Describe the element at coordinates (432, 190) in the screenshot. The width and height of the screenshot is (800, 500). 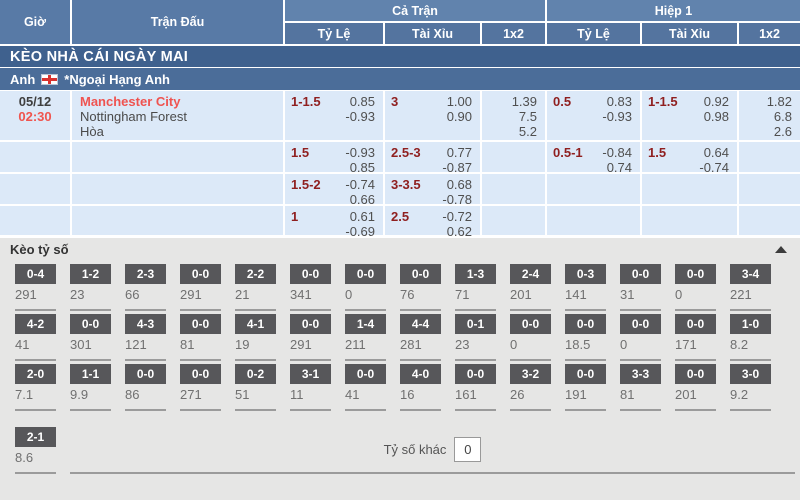
I see `ft-overunder-odds: 3-3.5 0.68 -0.78` at that location.